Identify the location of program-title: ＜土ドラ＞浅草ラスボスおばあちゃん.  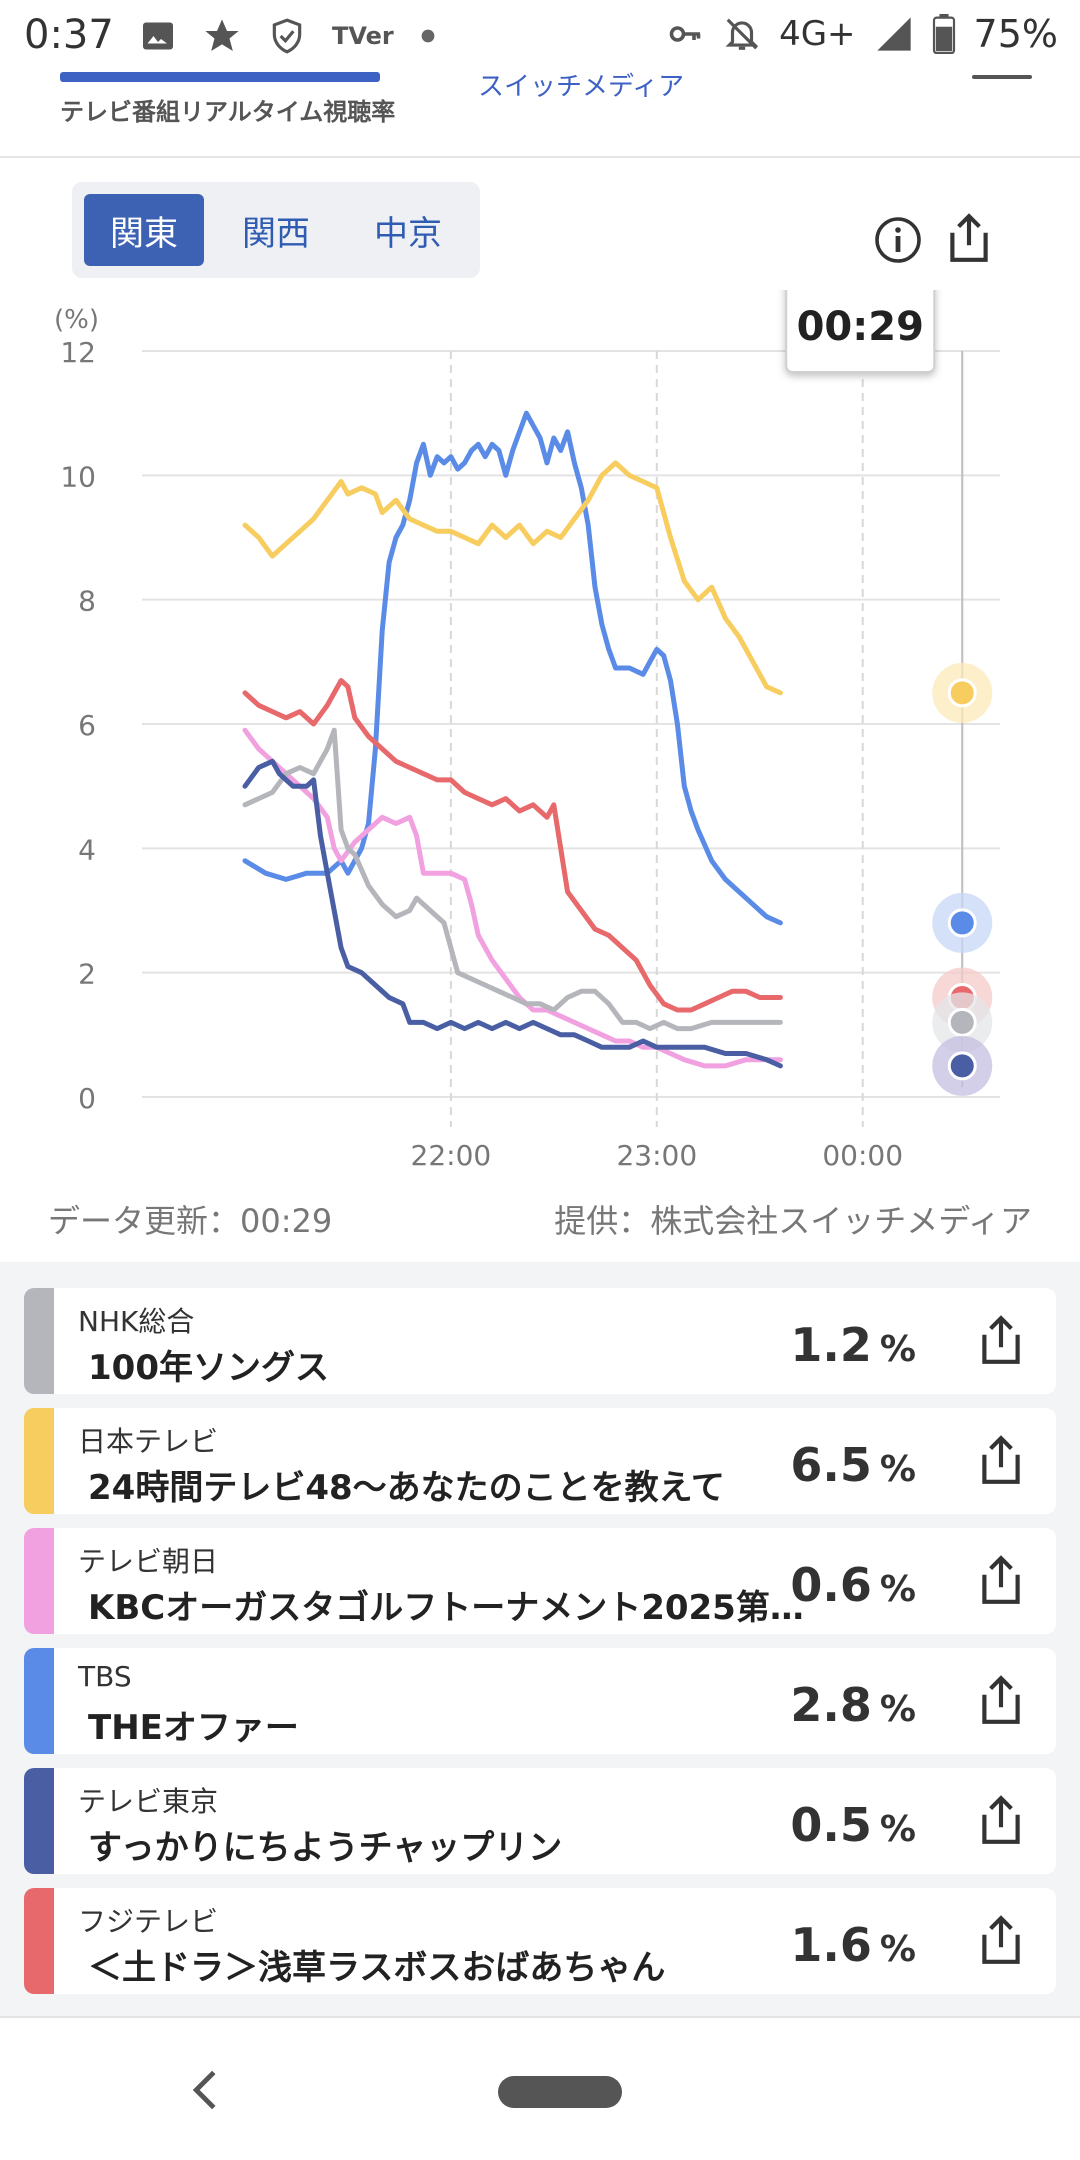
(377, 1968).